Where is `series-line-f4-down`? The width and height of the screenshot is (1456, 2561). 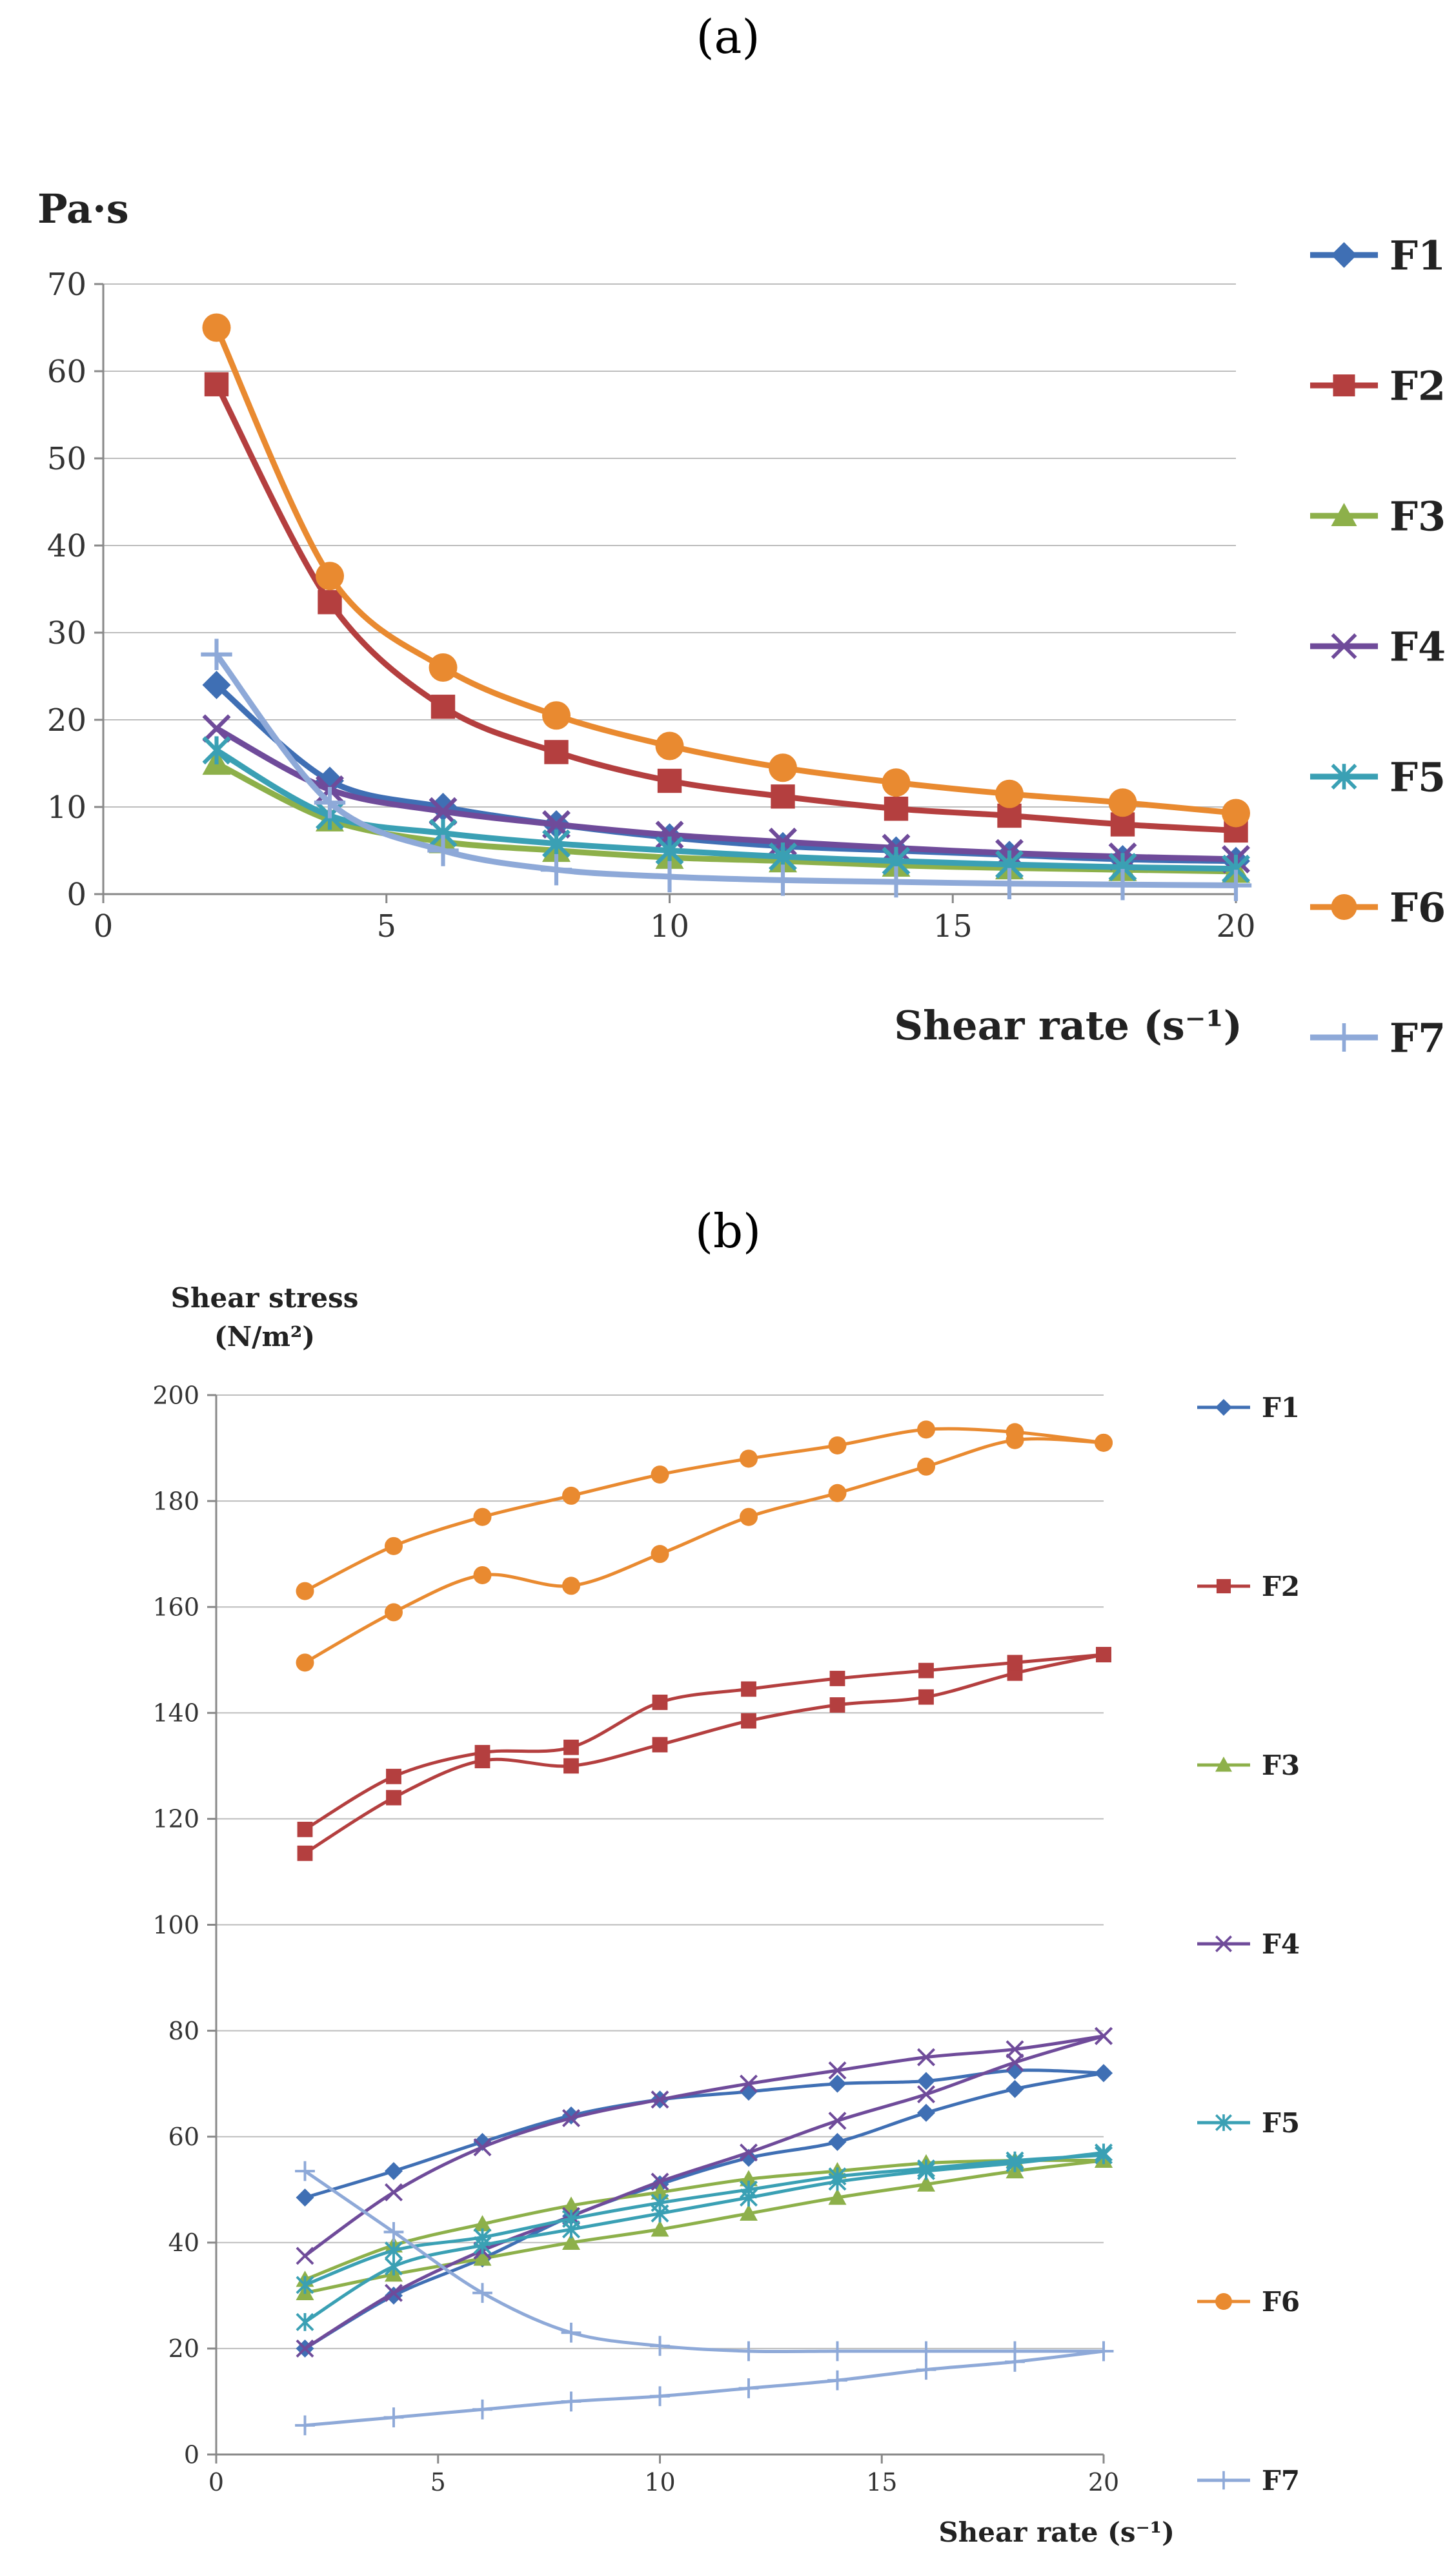 series-line-f4-down is located at coordinates (704, 2146).